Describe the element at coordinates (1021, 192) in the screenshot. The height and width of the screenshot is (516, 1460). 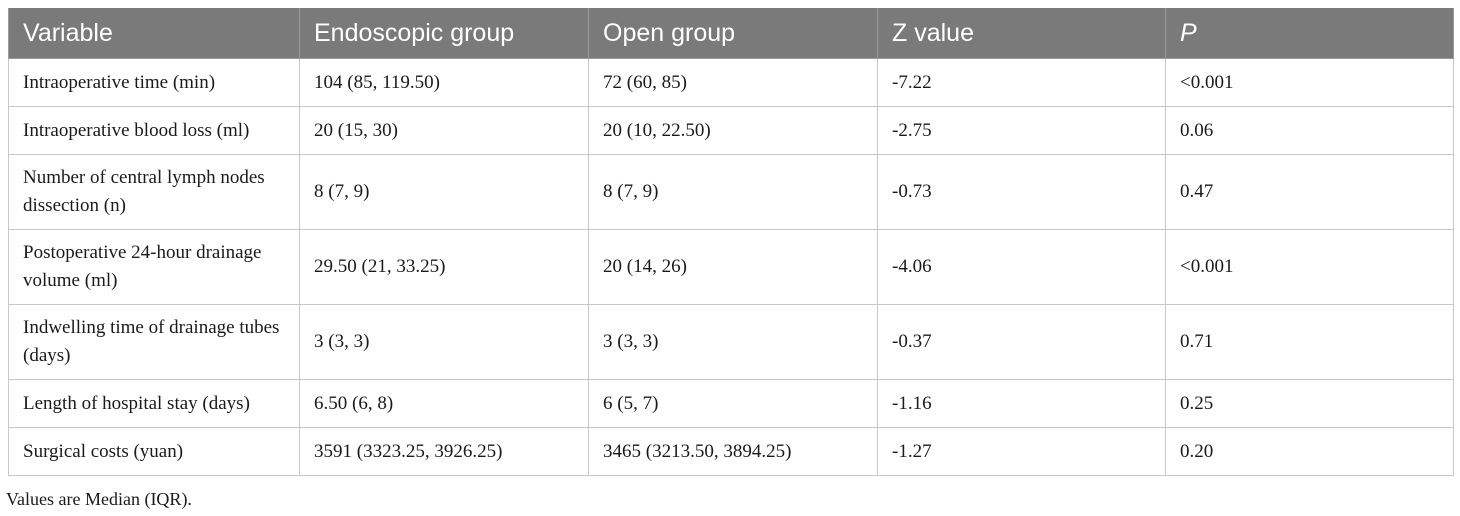
I see `cell-z-value: -0.73` at that location.